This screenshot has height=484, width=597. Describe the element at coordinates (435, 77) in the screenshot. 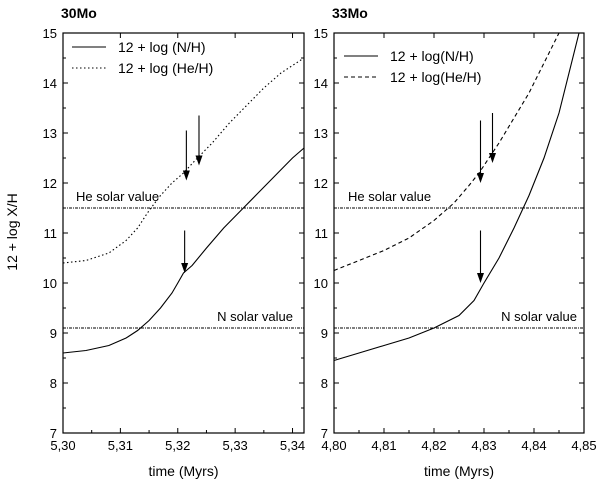

I see `legend-label: 12 + log(He/H)` at that location.